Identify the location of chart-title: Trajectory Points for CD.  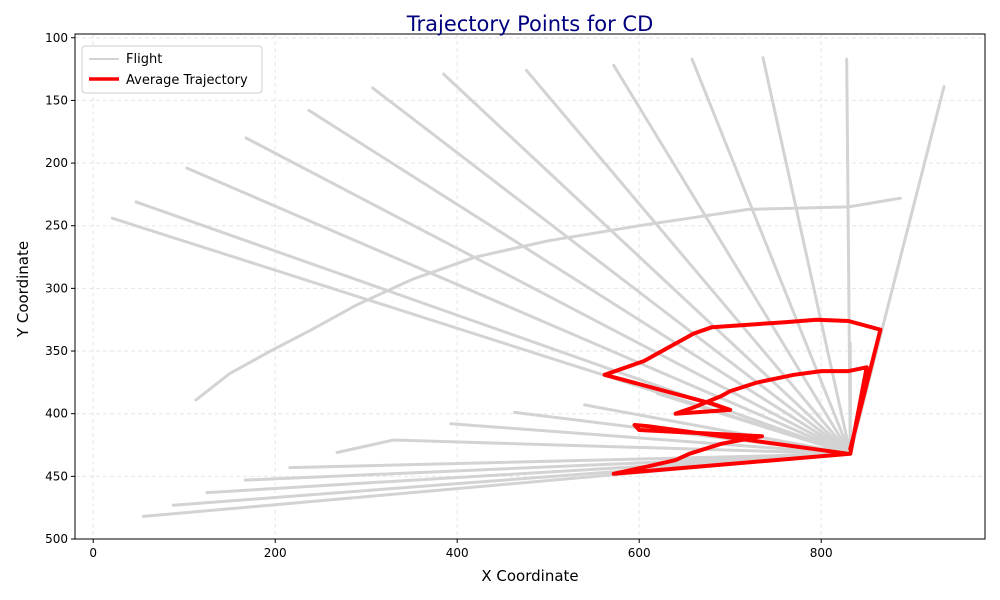
(530, 24).